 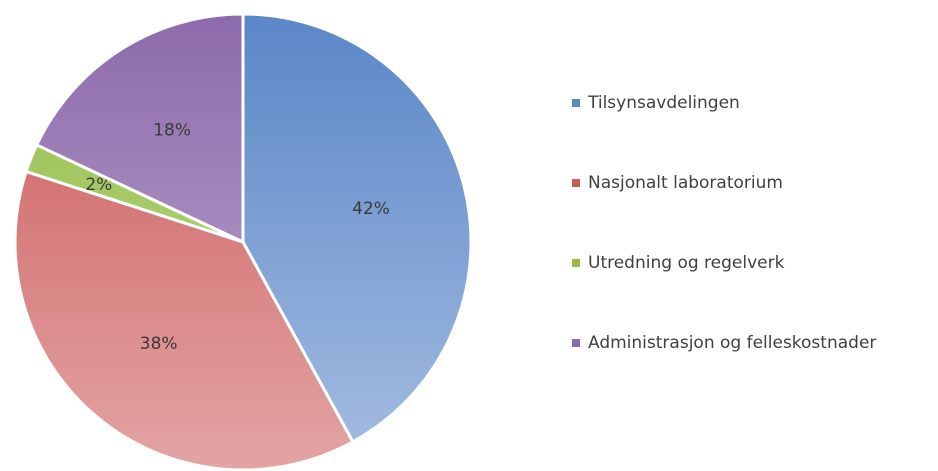 What do you see at coordinates (685, 183) in the screenshot?
I see `legend-label: Nasjonalt laboratorium` at bounding box center [685, 183].